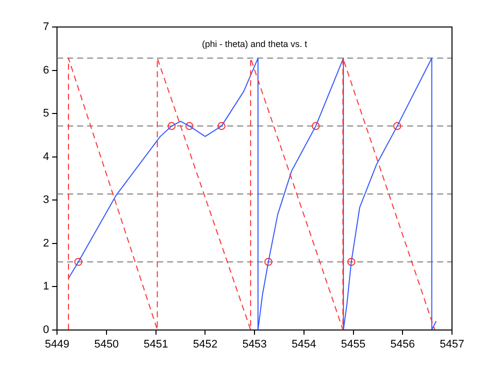  Describe the element at coordinates (255, 43) in the screenshot. I see `text: (phi - theta) and theta vs. t` at that location.